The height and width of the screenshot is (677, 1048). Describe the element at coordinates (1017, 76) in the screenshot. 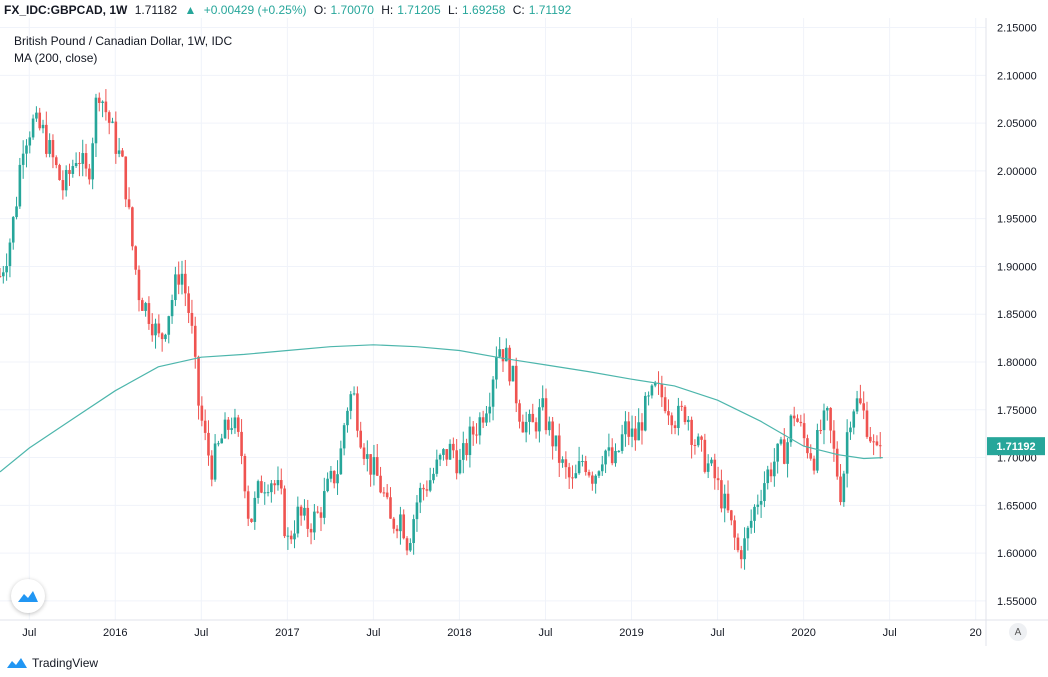

I see `y-tick-label: 2.10000` at that location.